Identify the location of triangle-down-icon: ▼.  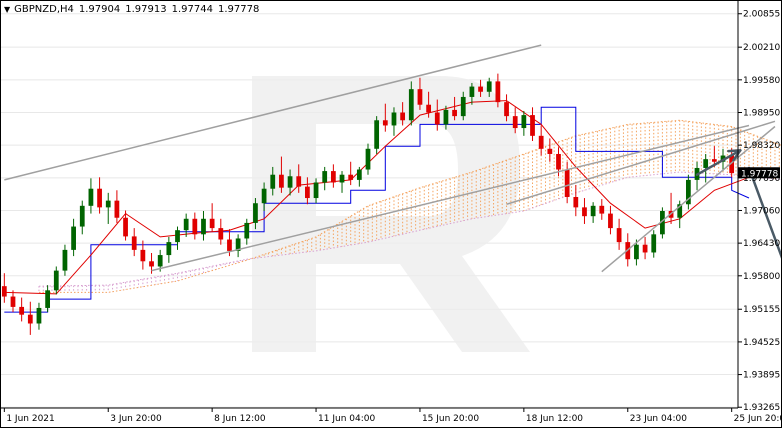
(7, 9).